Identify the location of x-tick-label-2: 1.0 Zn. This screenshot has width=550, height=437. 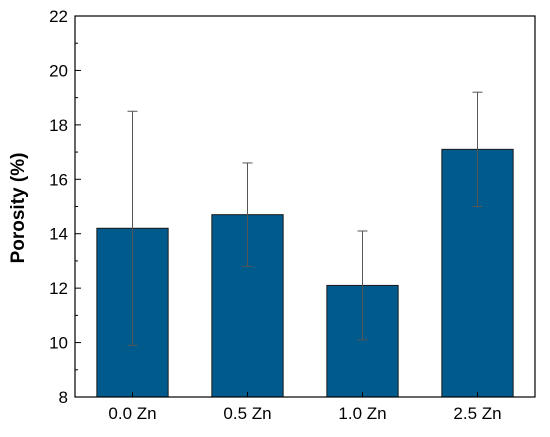
(362, 413).